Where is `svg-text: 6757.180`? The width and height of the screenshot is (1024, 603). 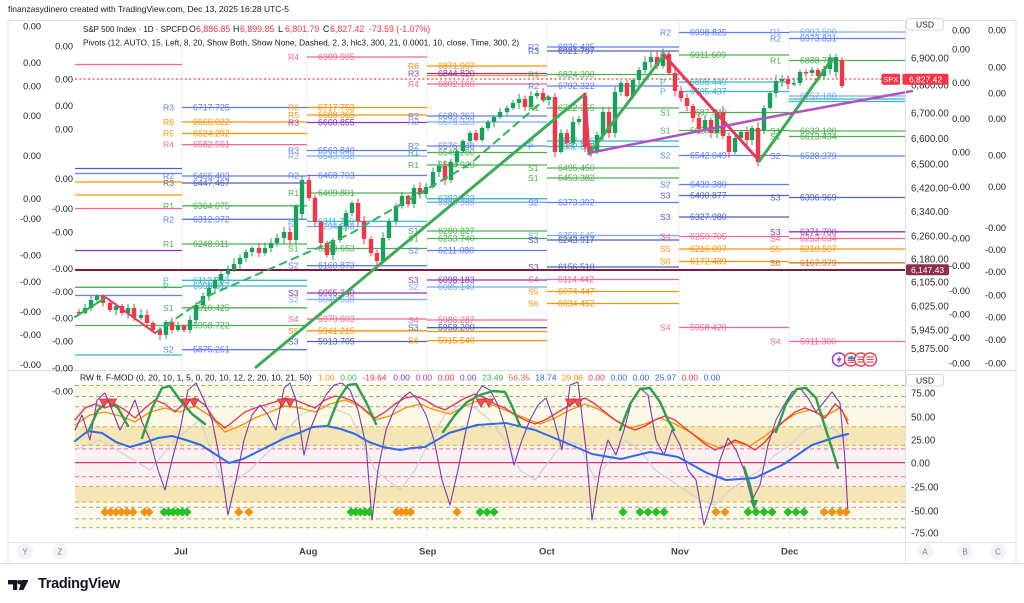
svg-text: 6757.180 is located at coordinates (818, 96).